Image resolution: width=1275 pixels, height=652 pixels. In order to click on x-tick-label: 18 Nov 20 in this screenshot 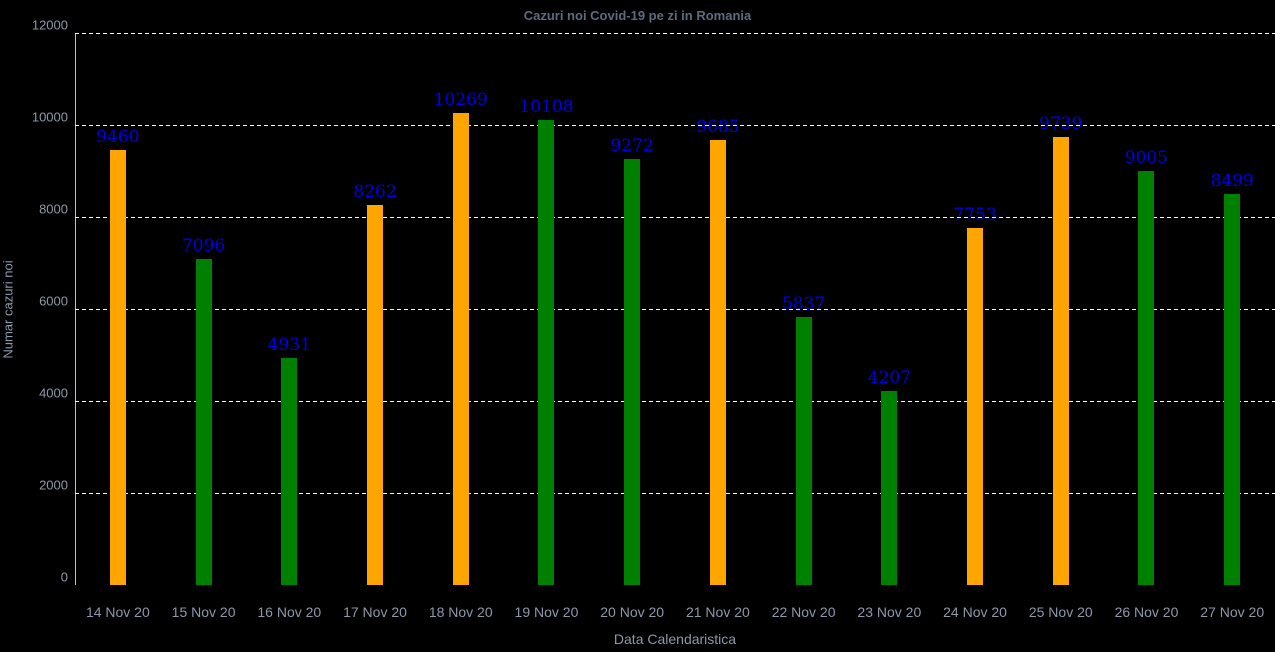, I will do `click(460, 612)`.